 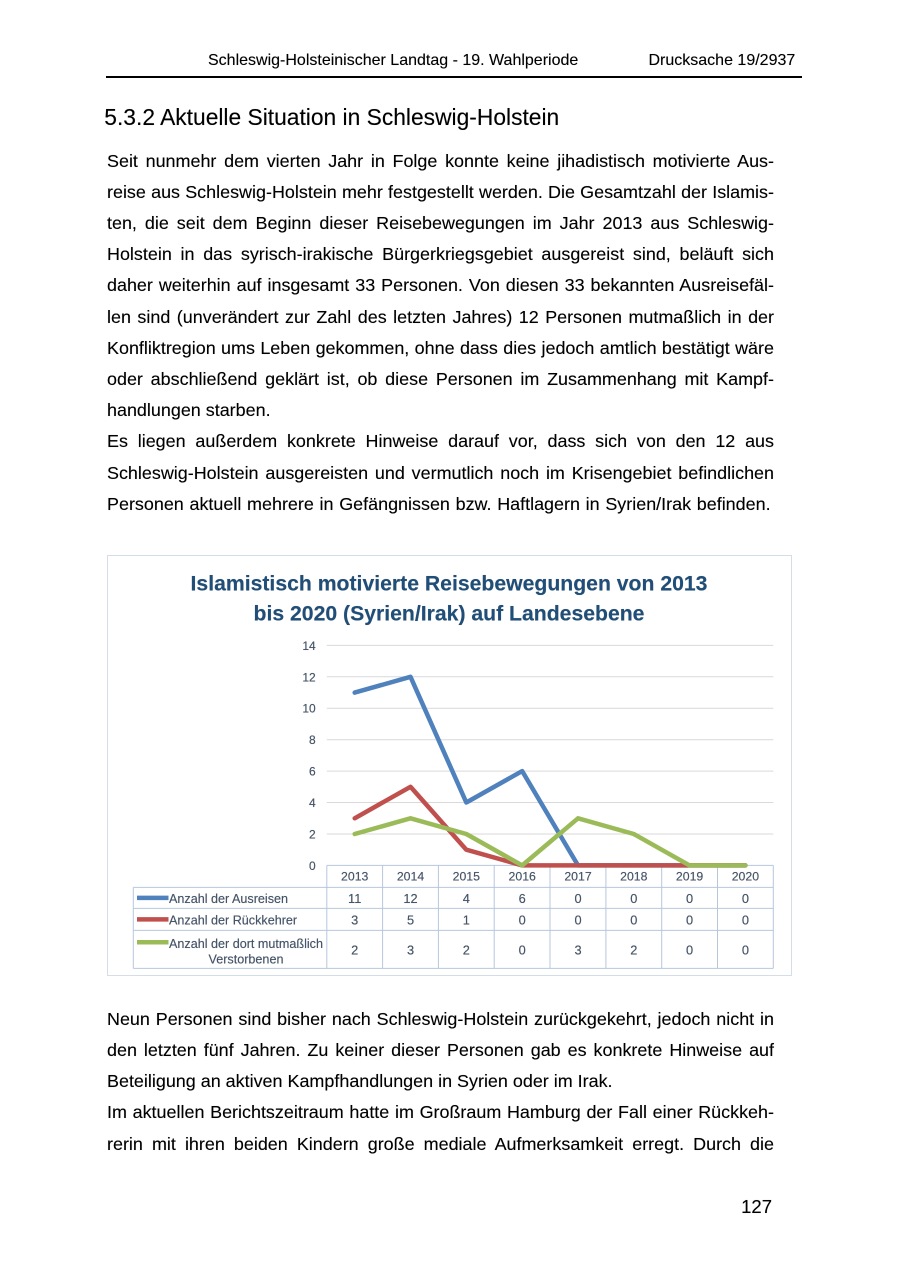 What do you see at coordinates (449, 613) in the screenshot?
I see `svg-text:bis 2020 (Syrien/Irak) auf Lan: bis 2020 (Syrien/Irak) auf Landesebene` at bounding box center [449, 613].